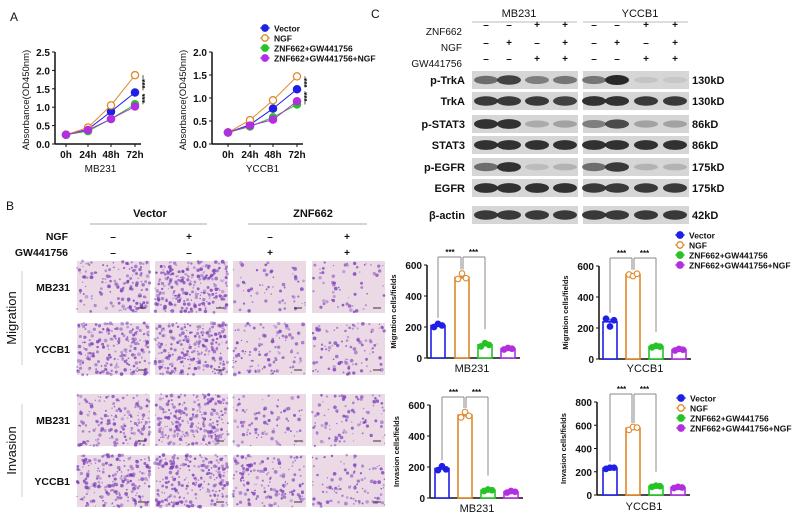 This screenshot has width=799, height=520. Describe the element at coordinates (449, 189) in the screenshot. I see `protein-label: EGFR` at that location.